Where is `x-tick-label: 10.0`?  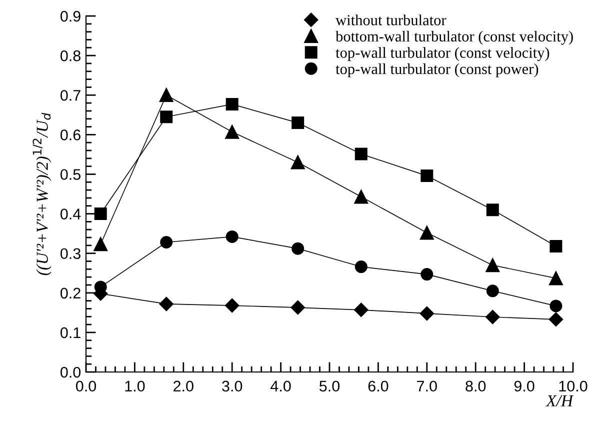 x-tick-label: 10.0 is located at coordinates (573, 386).